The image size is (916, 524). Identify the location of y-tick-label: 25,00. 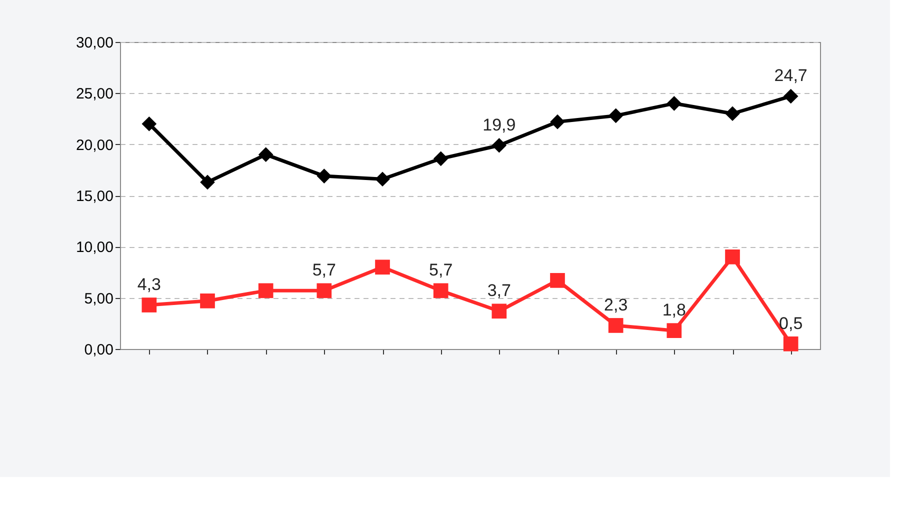
(95, 94).